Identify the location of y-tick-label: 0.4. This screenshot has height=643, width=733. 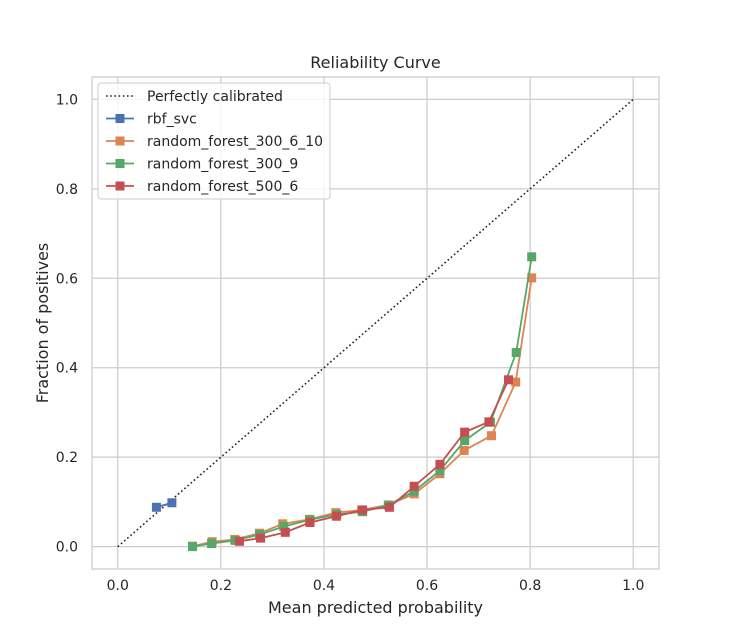
(67, 369).